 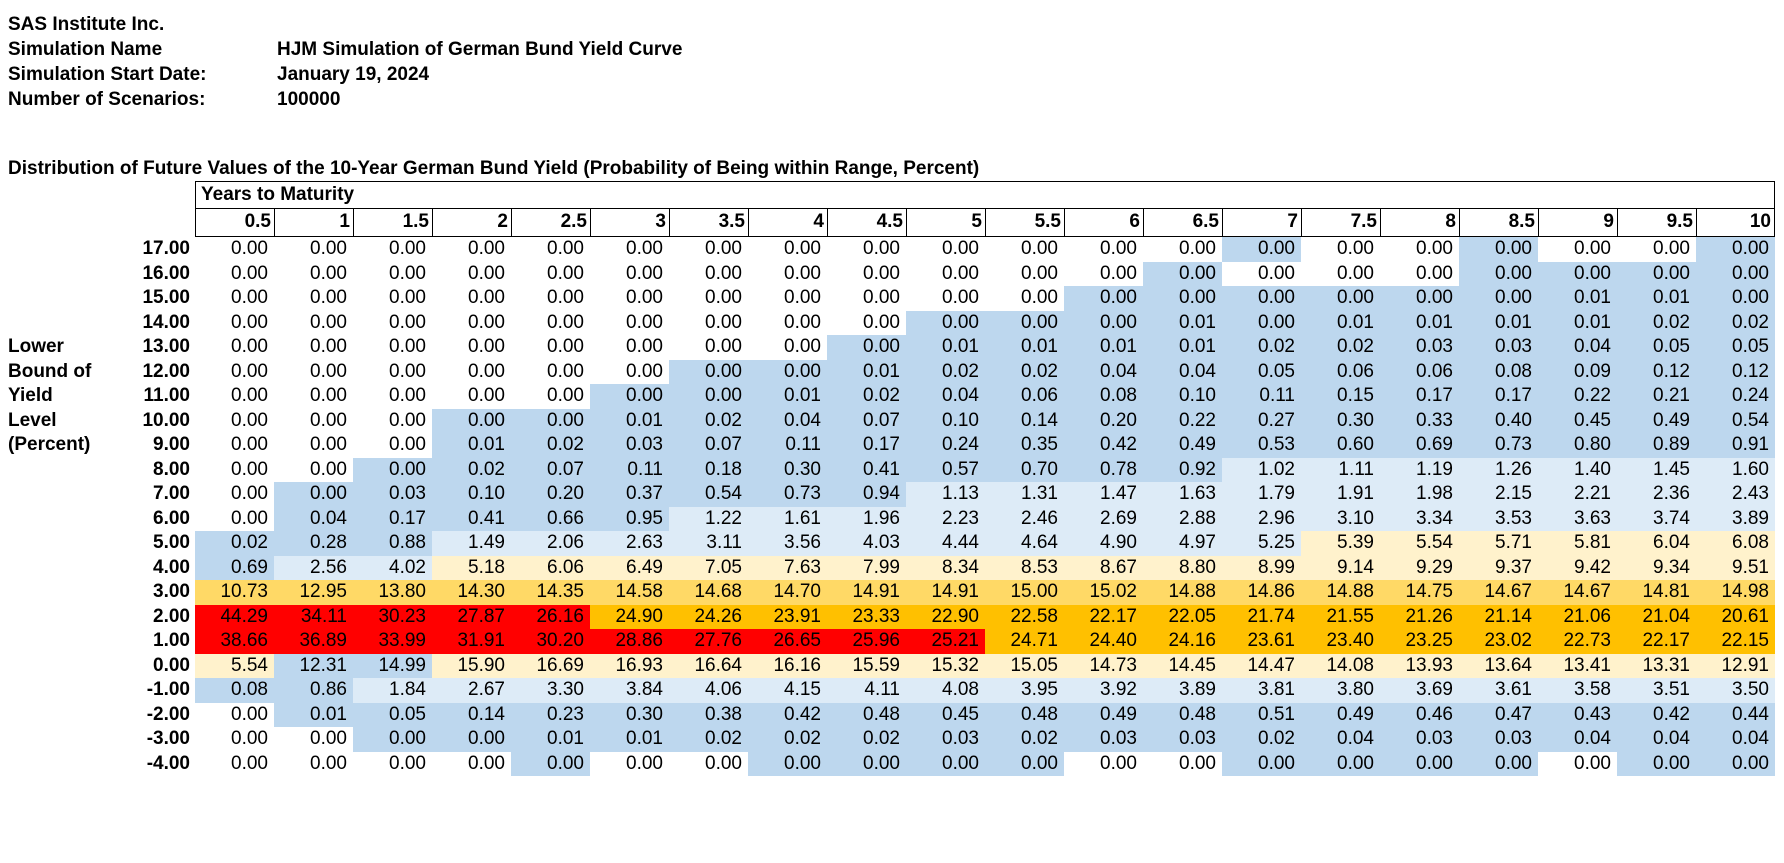 What do you see at coordinates (1419, 396) in the screenshot?
I see `table-cell: 0.17` at bounding box center [1419, 396].